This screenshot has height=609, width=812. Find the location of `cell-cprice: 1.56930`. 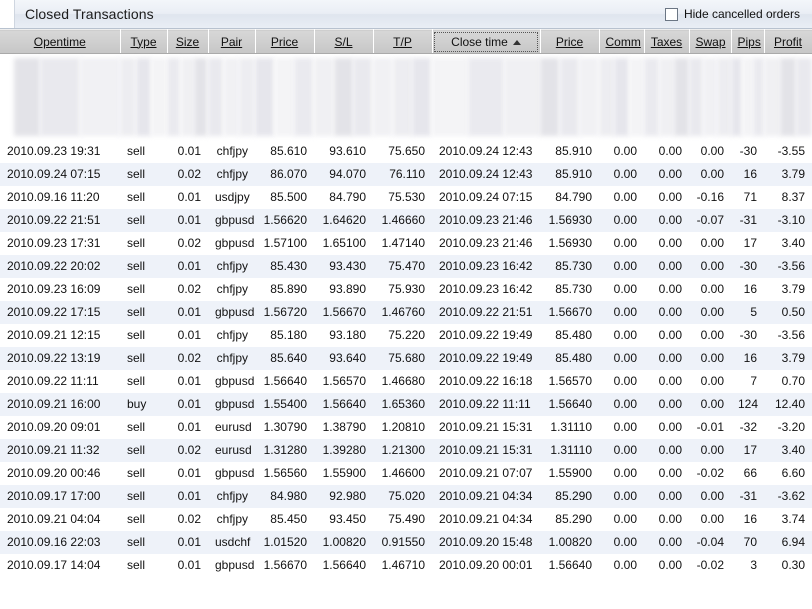

cell-cprice: 1.56930 is located at coordinates (570, 220).